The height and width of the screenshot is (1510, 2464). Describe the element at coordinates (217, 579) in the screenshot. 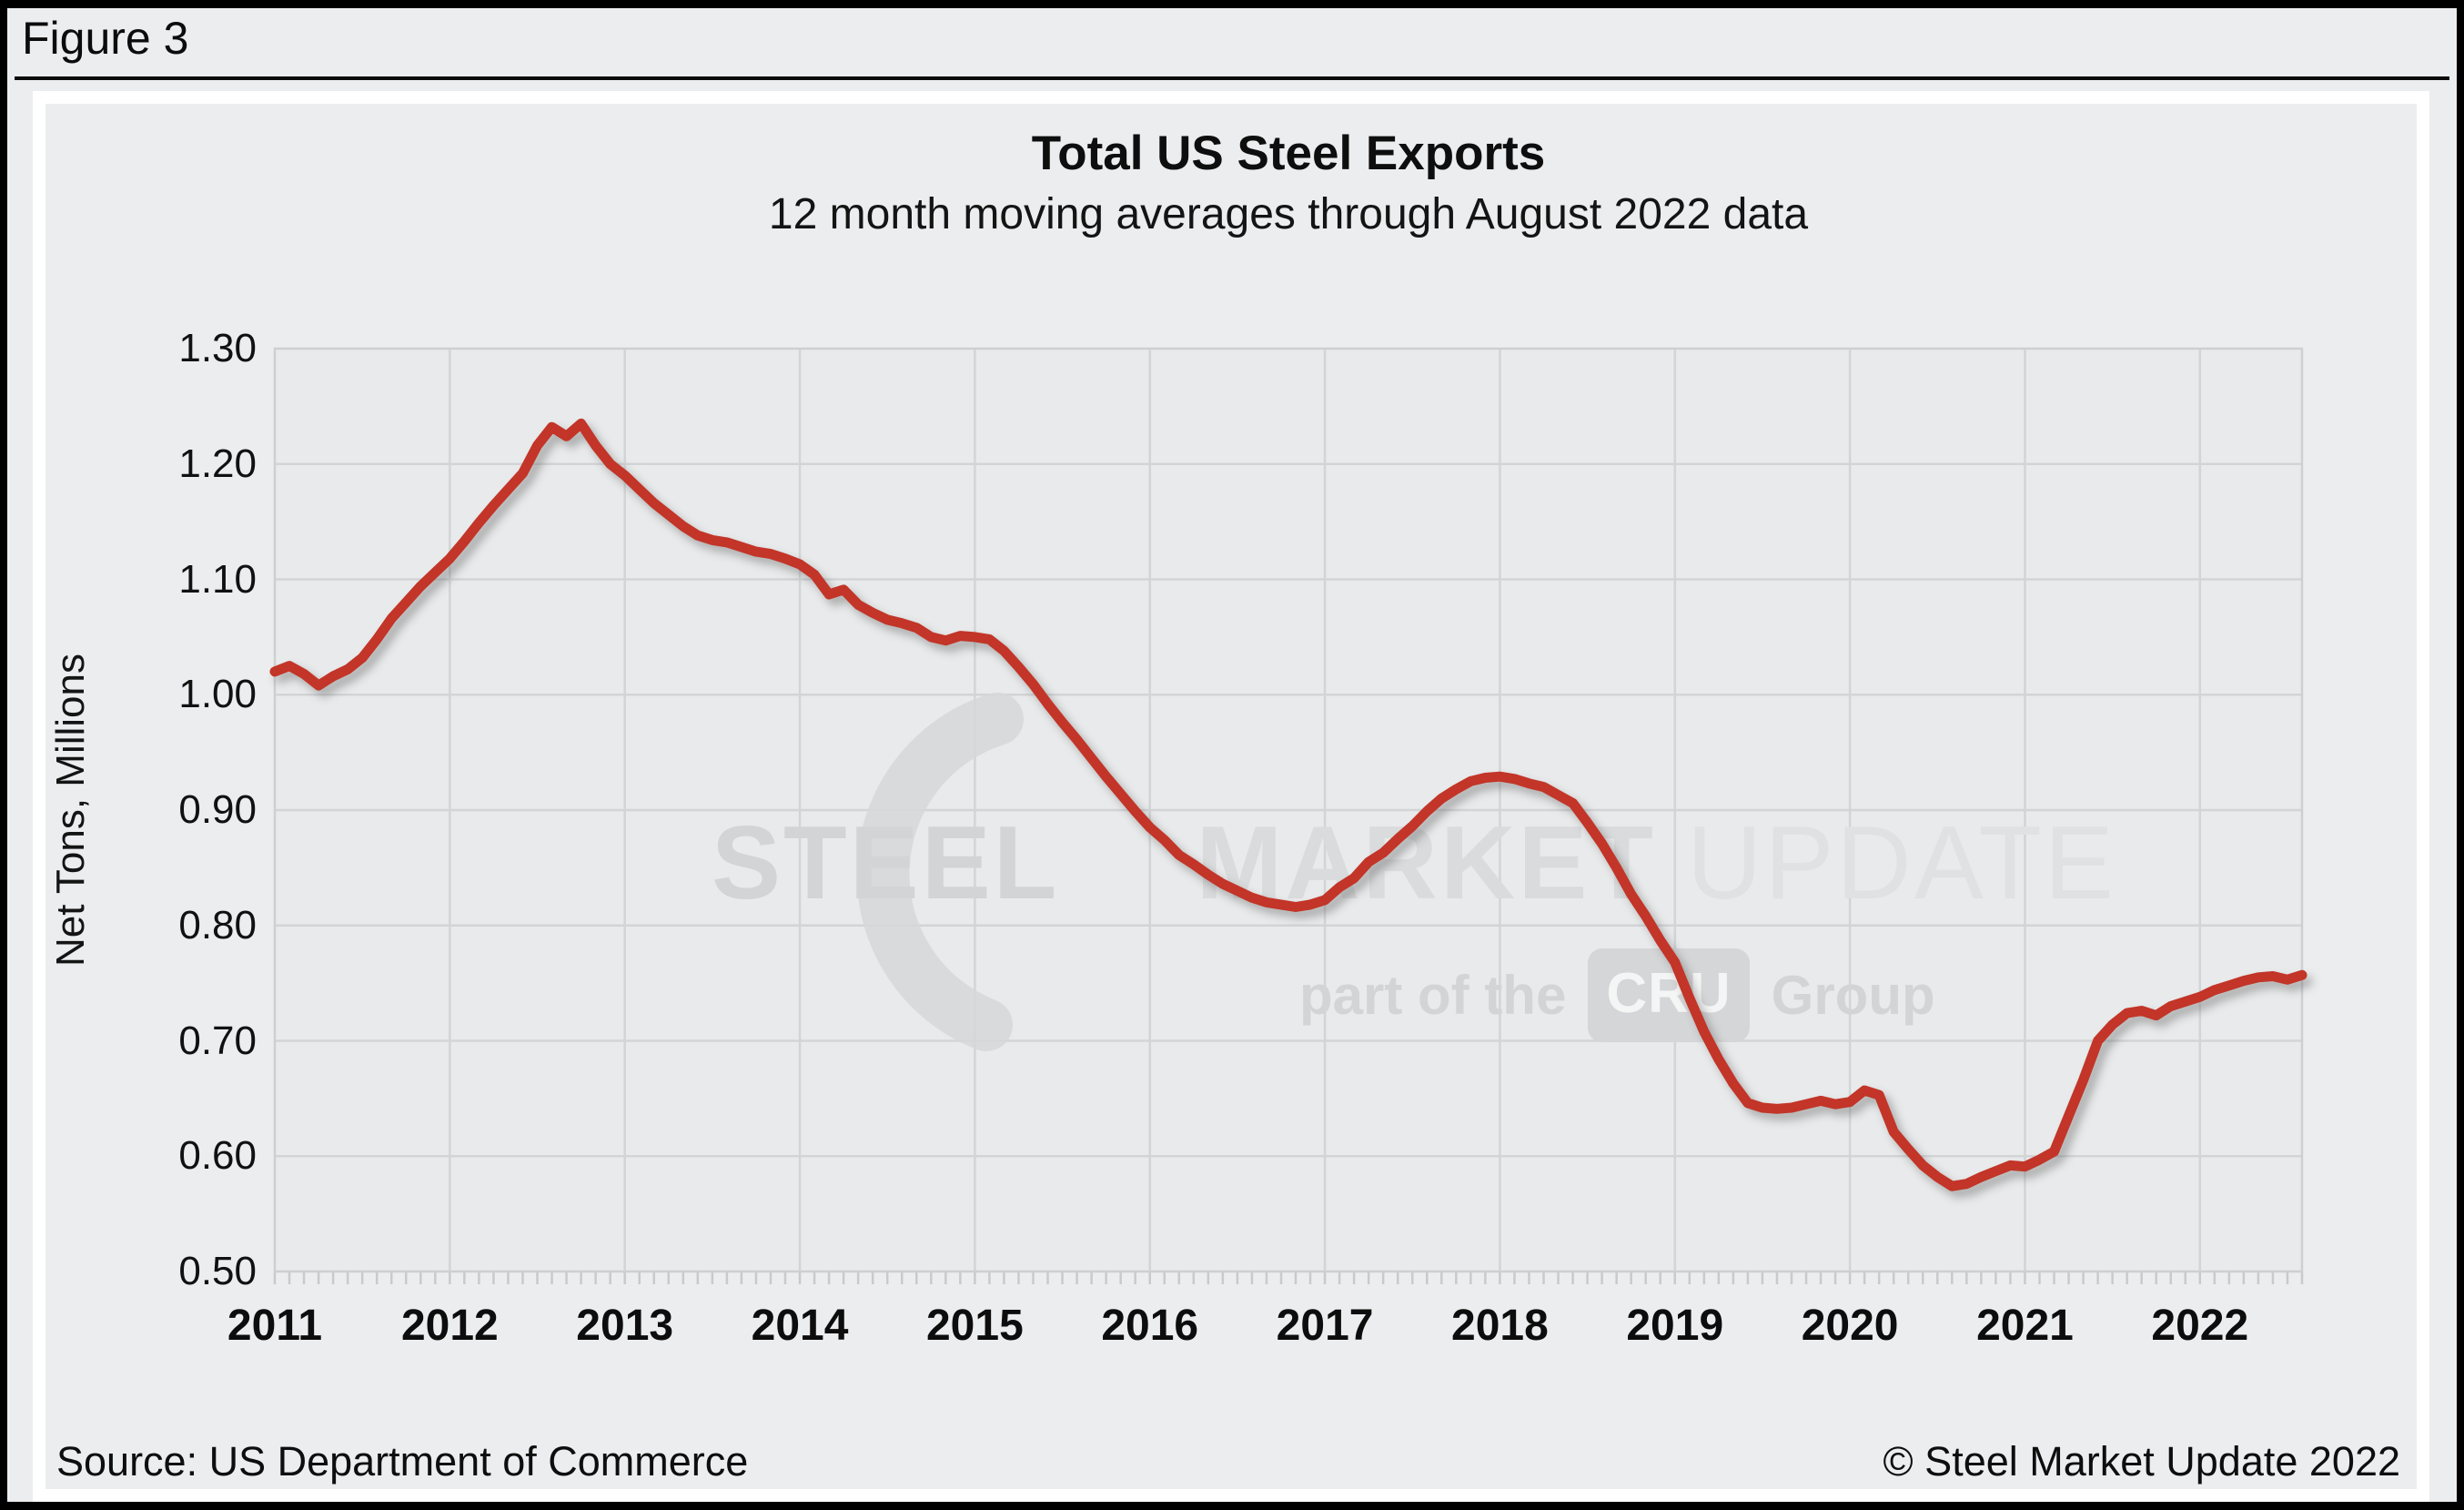

I see `y-tick-label: 1.10` at that location.